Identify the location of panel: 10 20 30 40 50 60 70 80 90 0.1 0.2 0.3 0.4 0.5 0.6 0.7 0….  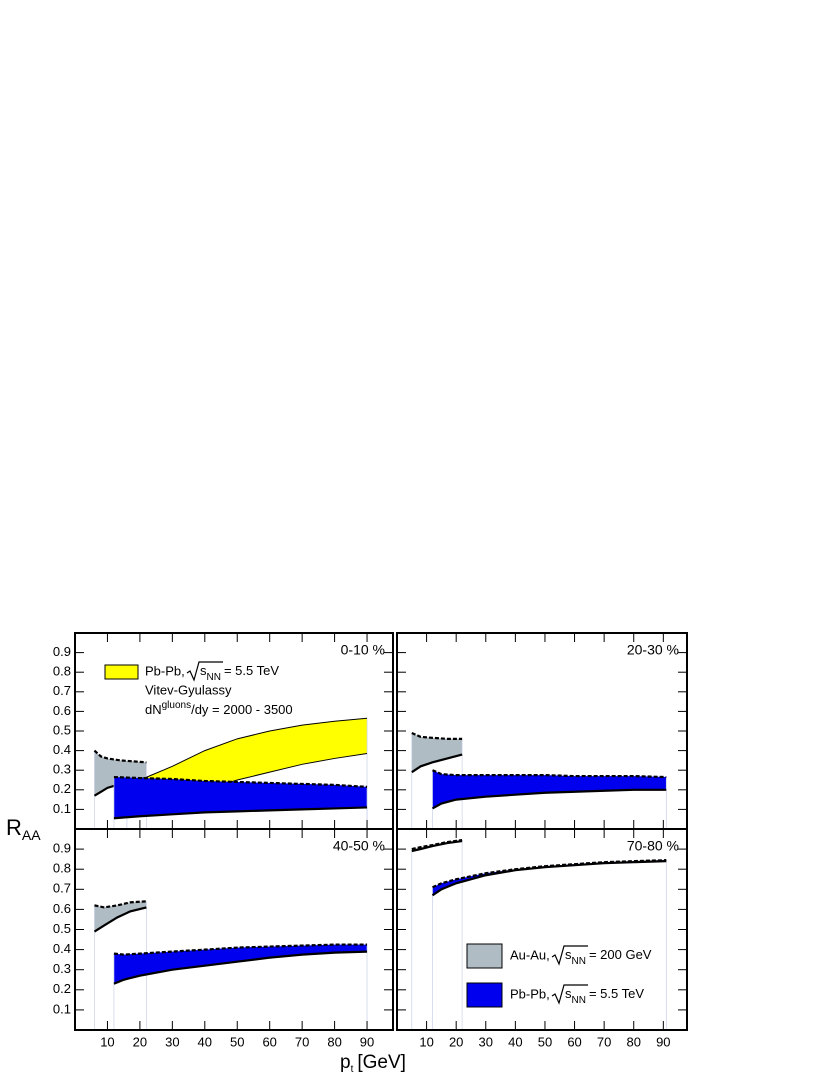
(223, 938).